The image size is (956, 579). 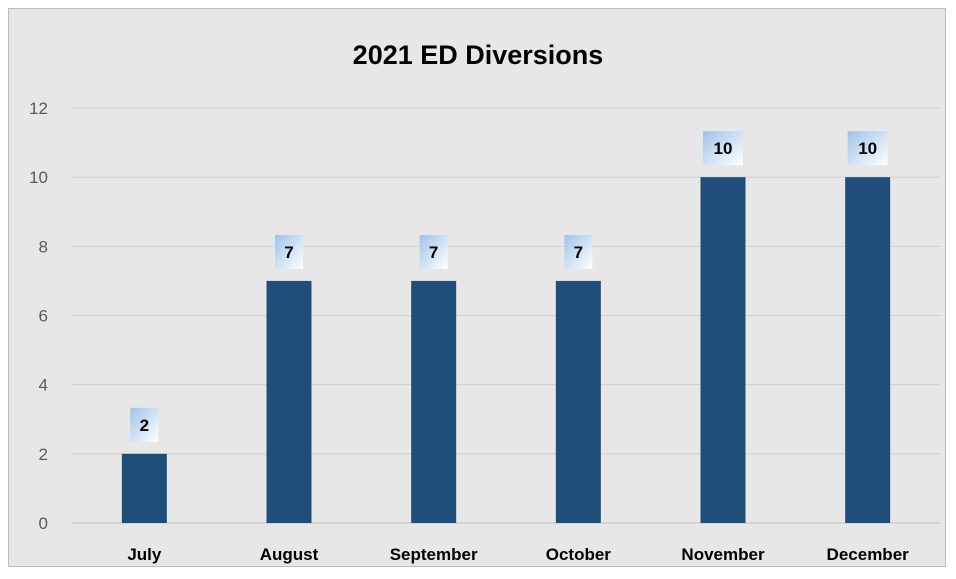 I want to click on y-tick-label: 0, so click(x=43, y=523).